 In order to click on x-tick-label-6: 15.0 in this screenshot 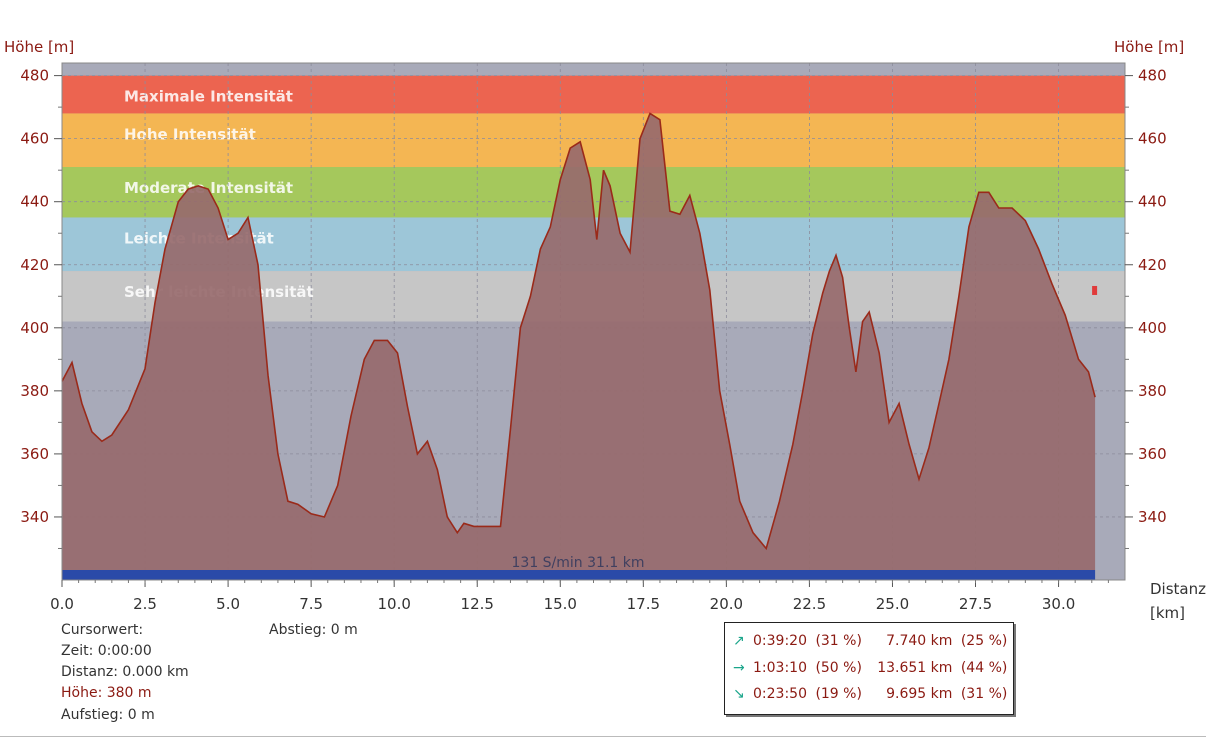, I will do `click(560, 604)`.